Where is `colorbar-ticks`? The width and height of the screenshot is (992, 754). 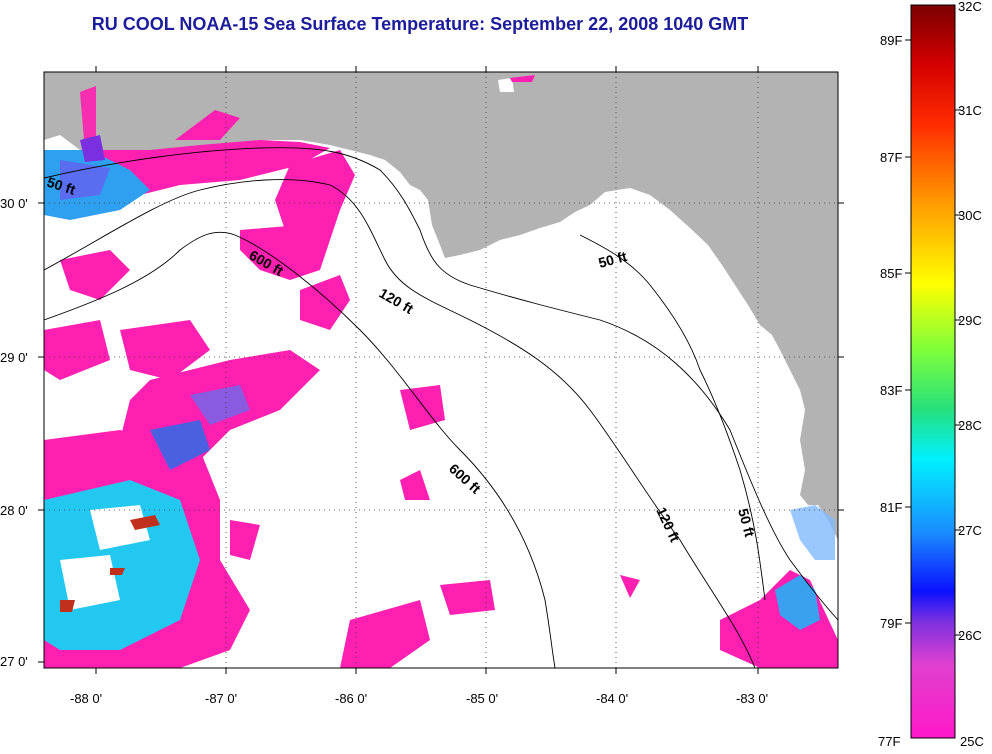
colorbar-ticks is located at coordinates (933, 337).